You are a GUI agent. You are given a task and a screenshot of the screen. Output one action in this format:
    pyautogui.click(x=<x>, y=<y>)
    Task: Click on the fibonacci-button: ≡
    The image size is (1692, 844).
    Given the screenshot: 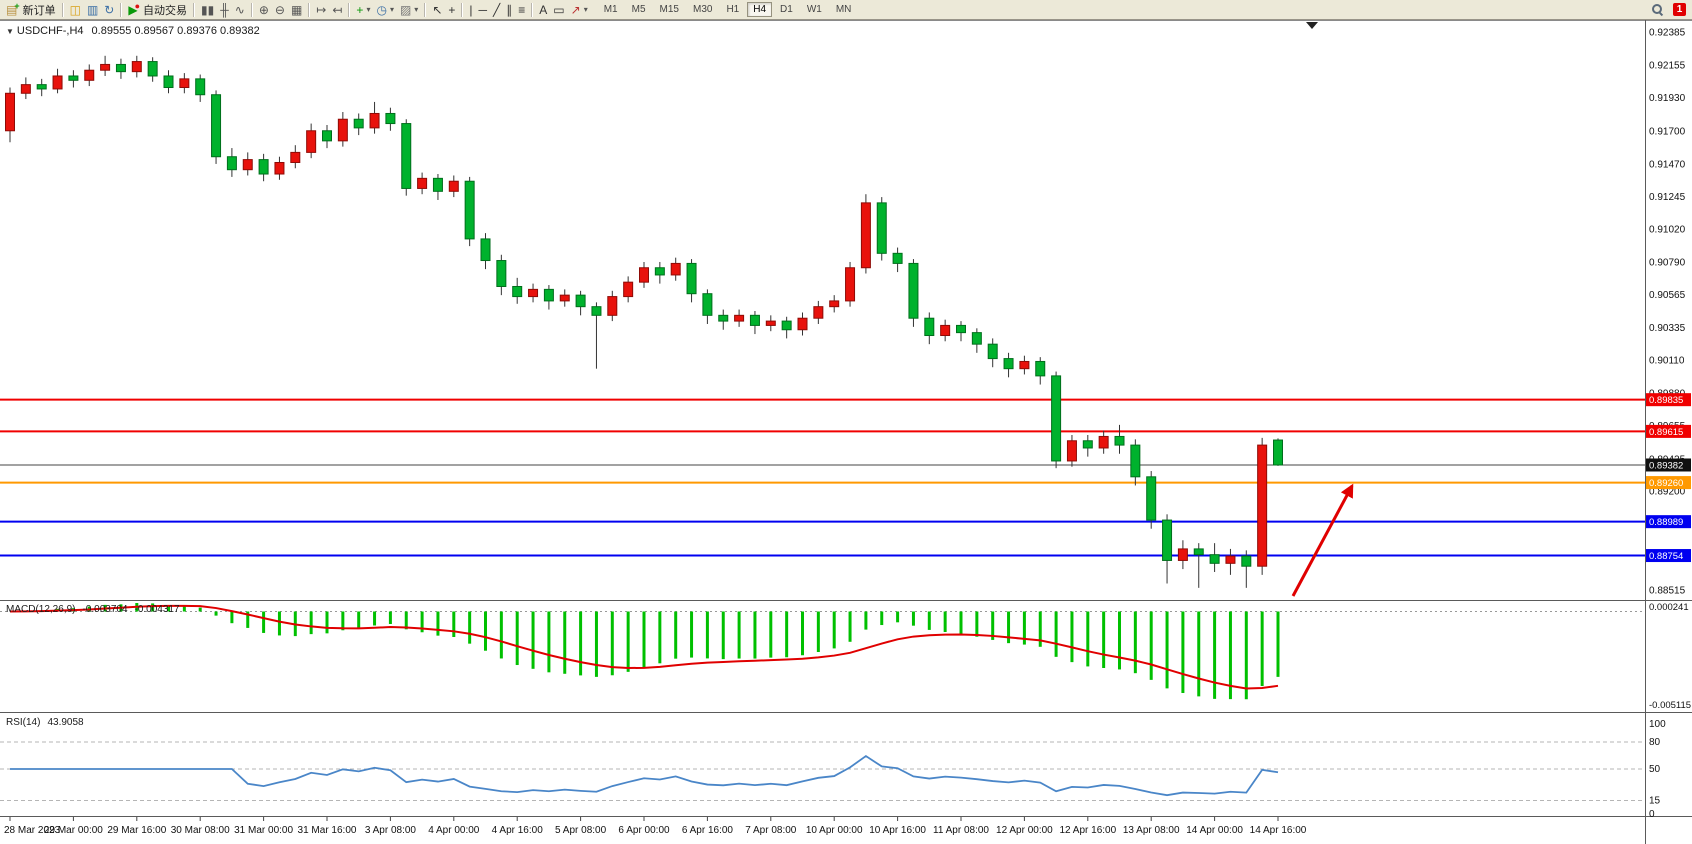 What is the action you would take?
    pyautogui.click(x=521, y=10)
    